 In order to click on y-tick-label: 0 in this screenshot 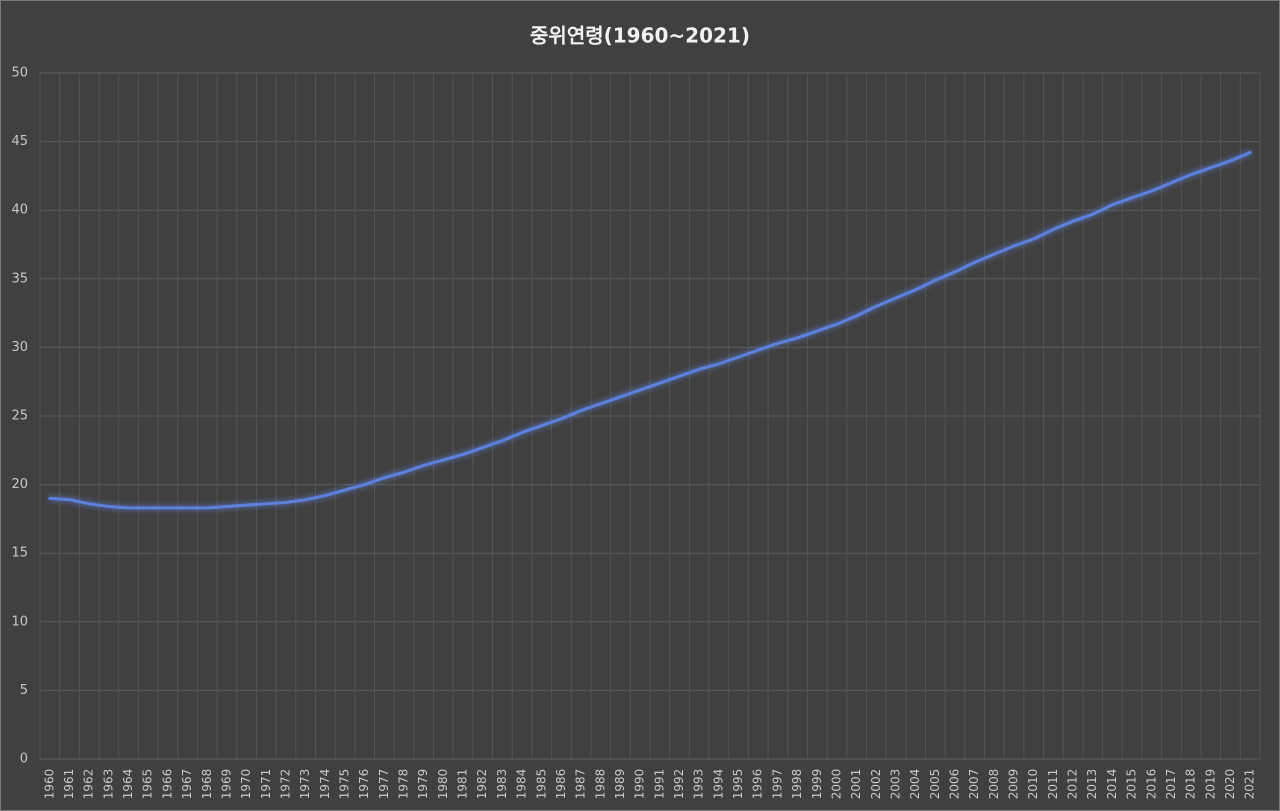, I will do `click(24, 759)`.